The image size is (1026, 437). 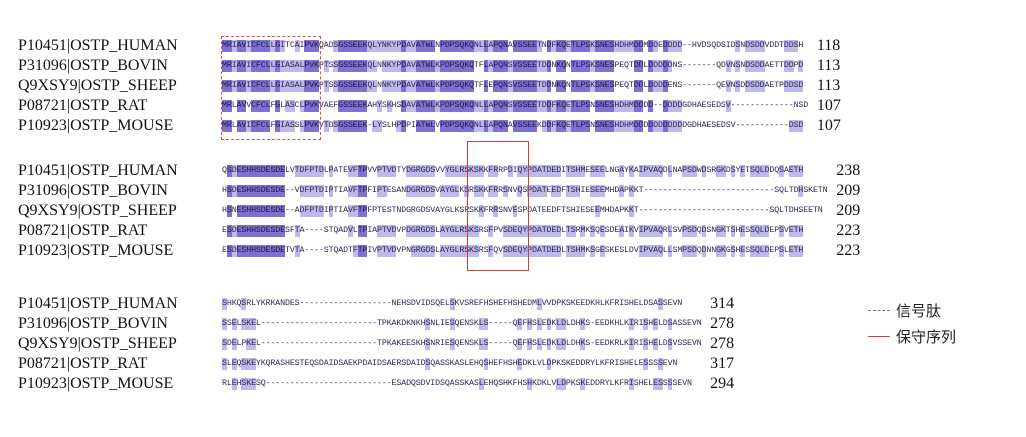 I want to click on signal-peptide-box, so click(x=271, y=88).